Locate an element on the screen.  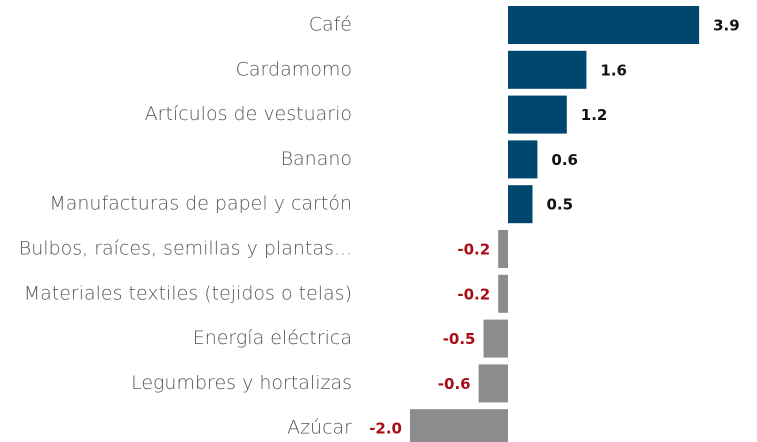
value-label: 1.6 is located at coordinates (613, 70).